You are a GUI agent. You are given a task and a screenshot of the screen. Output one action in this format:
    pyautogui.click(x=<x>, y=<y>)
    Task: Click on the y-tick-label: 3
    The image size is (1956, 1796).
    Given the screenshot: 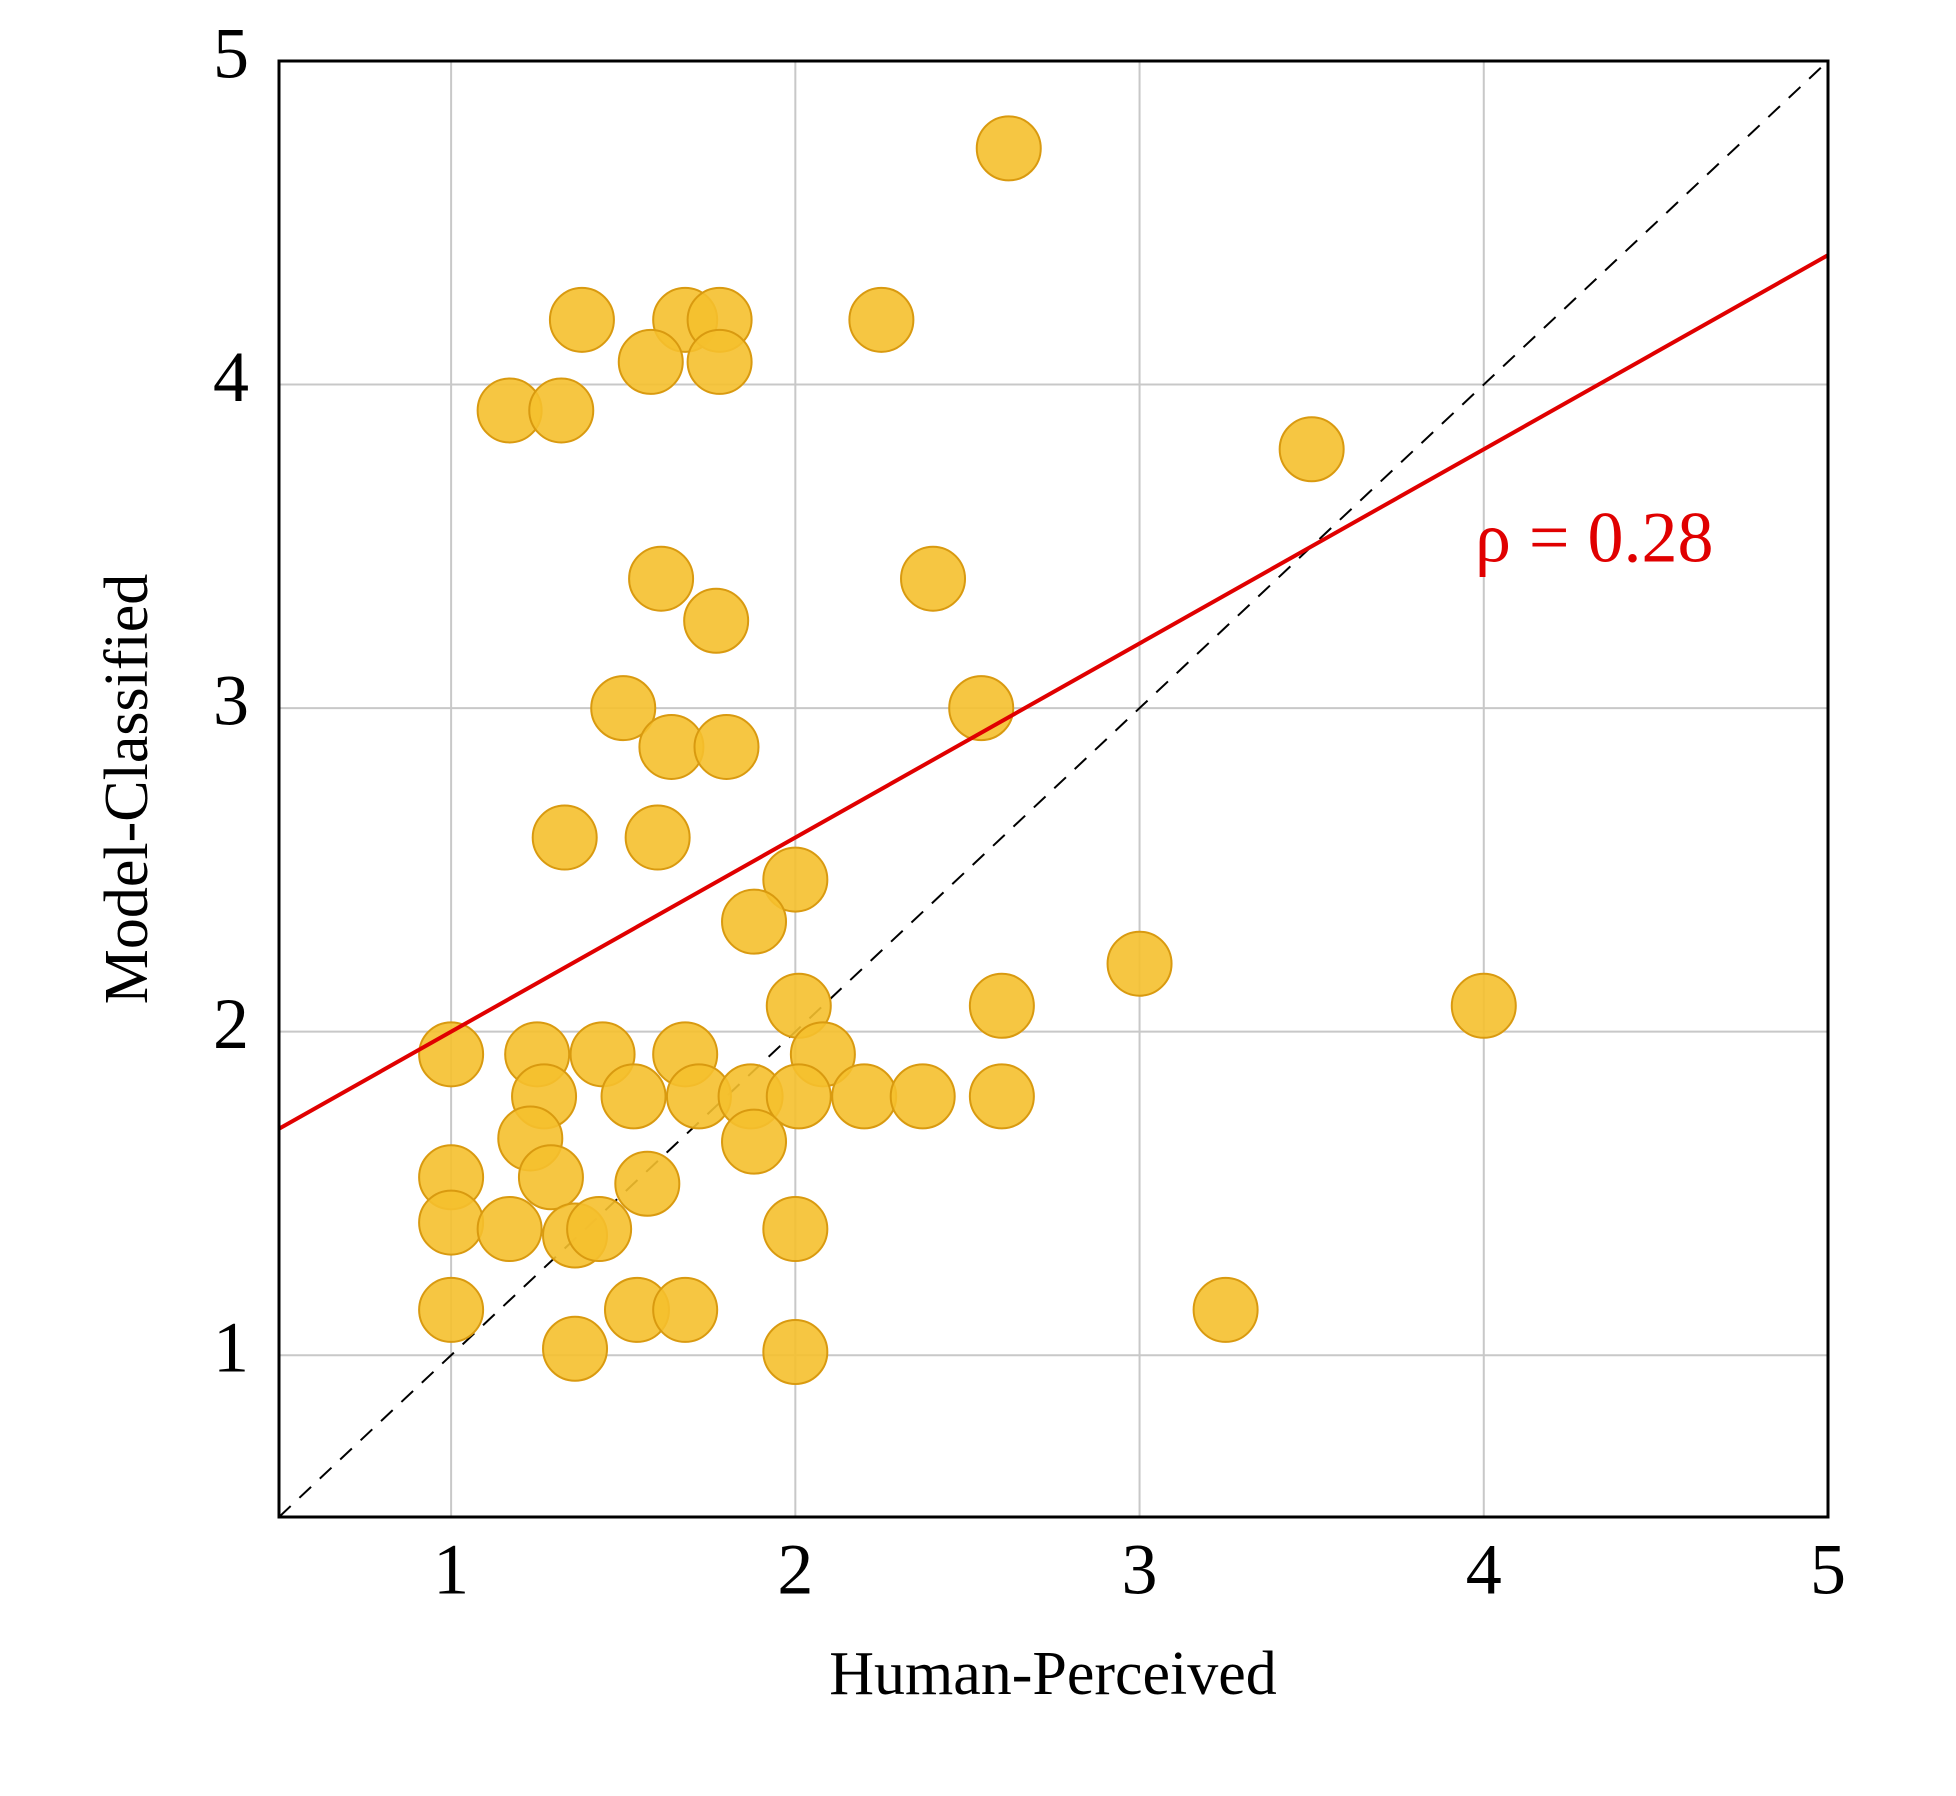 What is the action you would take?
    pyautogui.click(x=231, y=701)
    